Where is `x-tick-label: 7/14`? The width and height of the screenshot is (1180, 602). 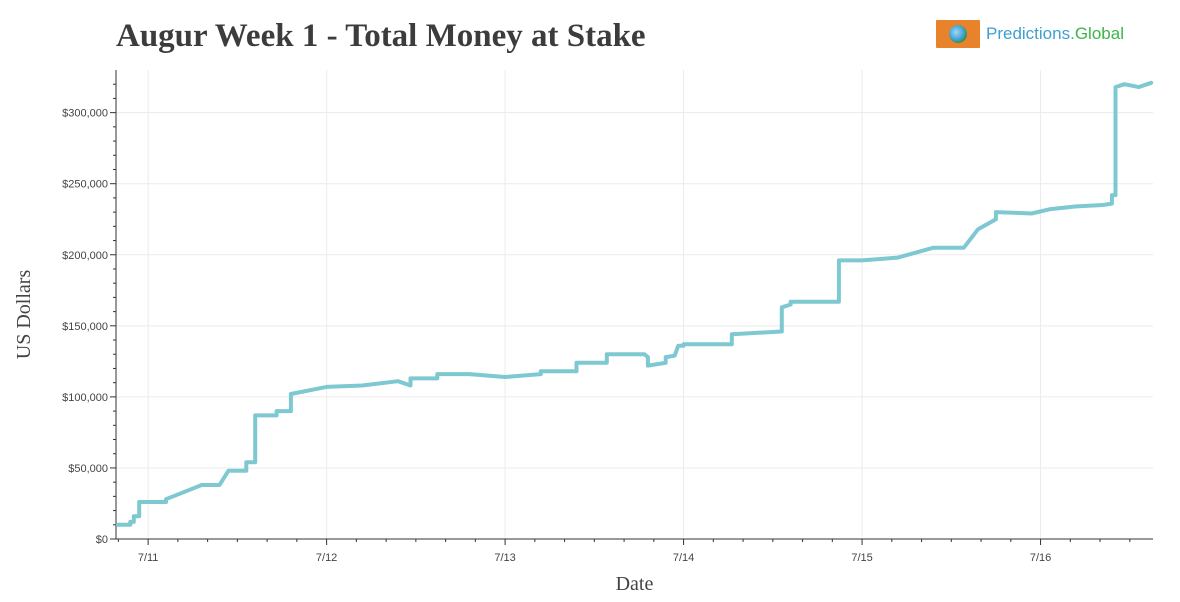 x-tick-label: 7/14 is located at coordinates (683, 558).